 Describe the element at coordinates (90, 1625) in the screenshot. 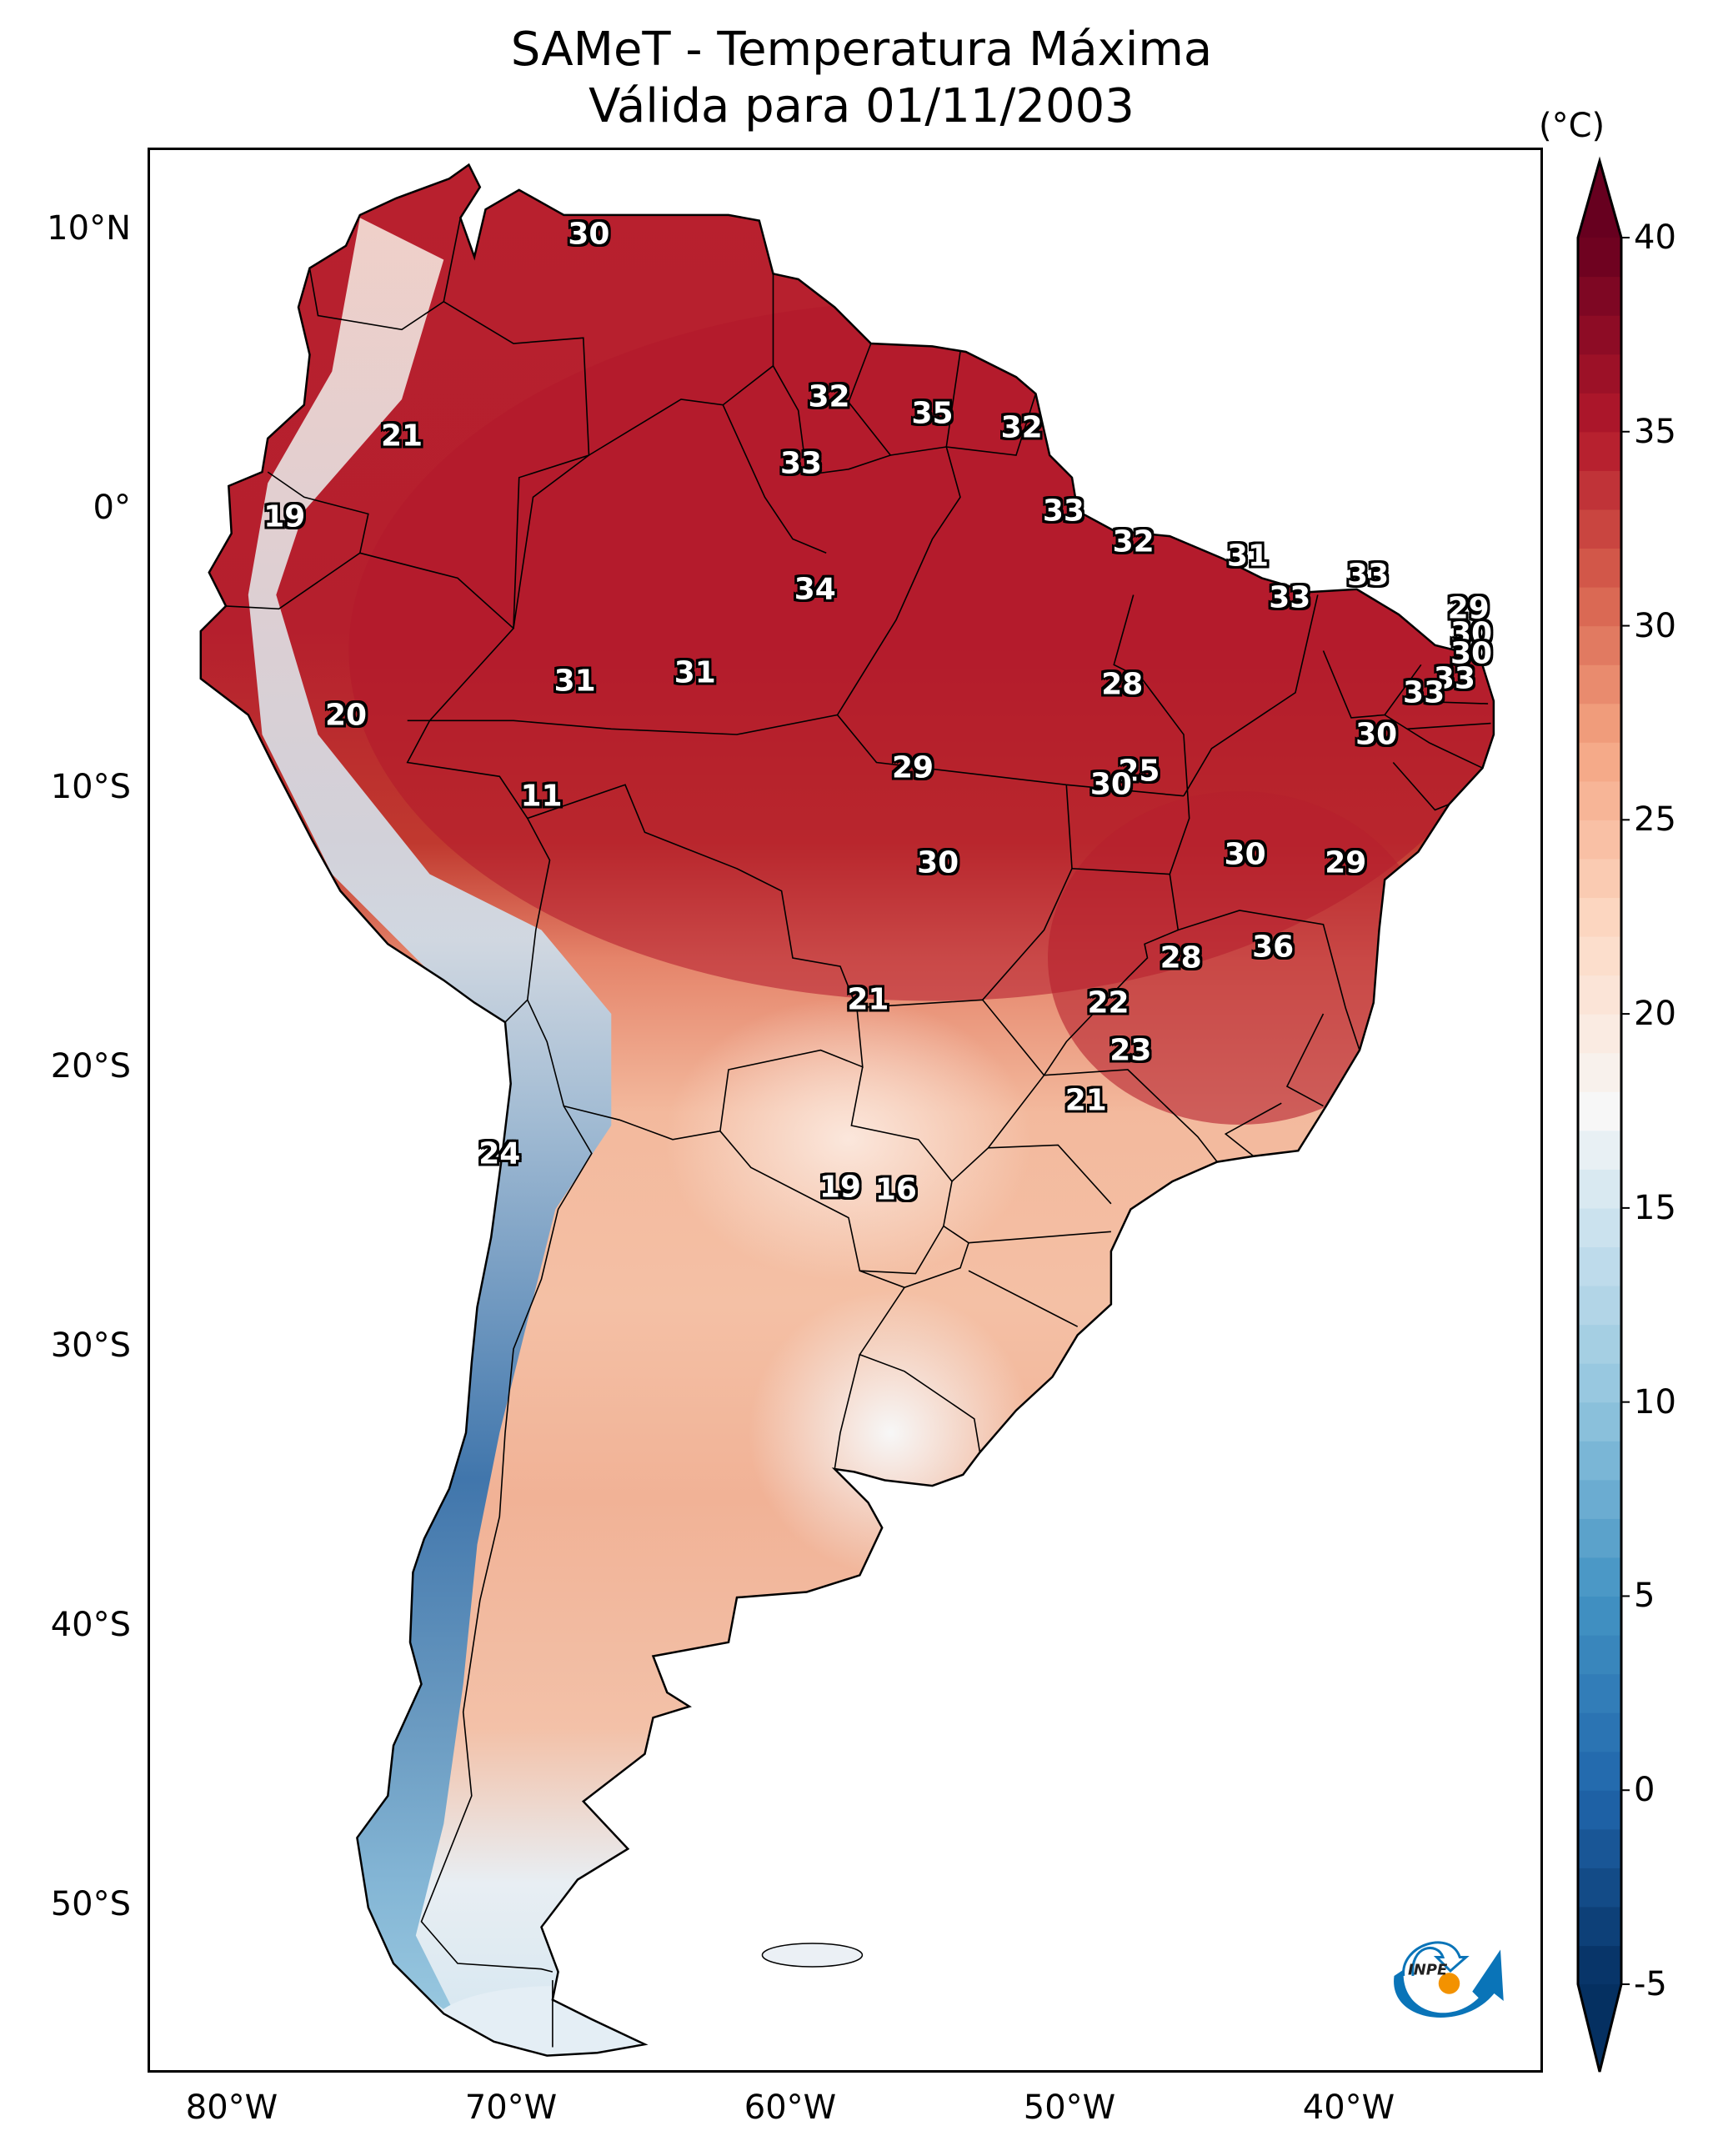

I see `latitude-tick-label: 40°S` at that location.